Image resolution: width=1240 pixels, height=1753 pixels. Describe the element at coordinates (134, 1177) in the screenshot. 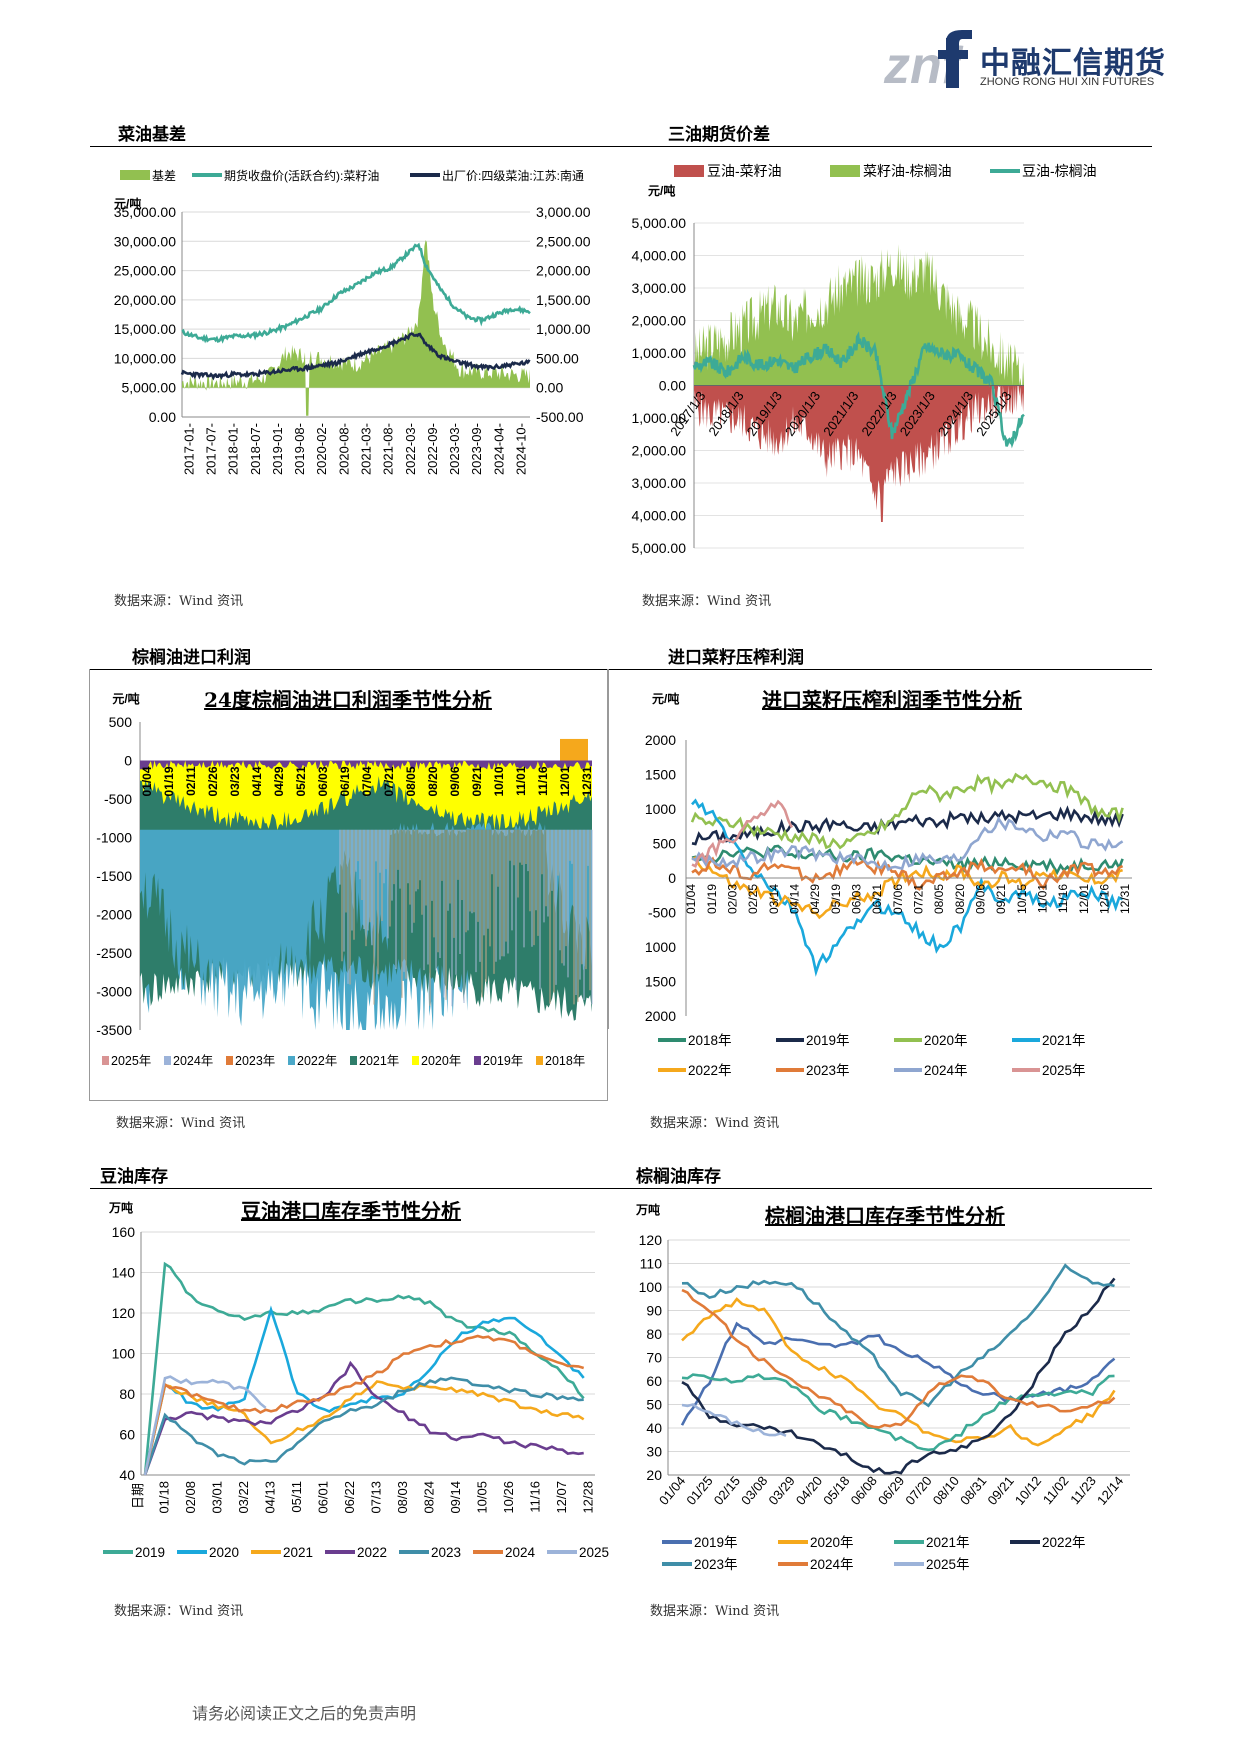

I see `section-title-soyoil-stock: 豆油库存` at that location.